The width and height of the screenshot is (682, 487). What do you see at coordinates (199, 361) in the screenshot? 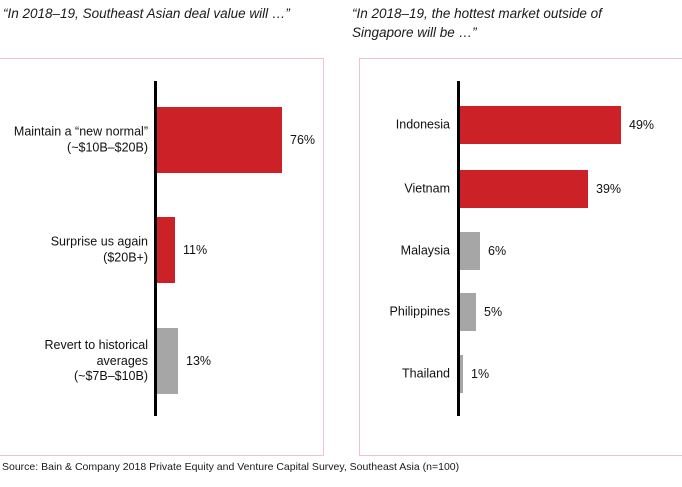
I see `value-label: 13%` at bounding box center [199, 361].